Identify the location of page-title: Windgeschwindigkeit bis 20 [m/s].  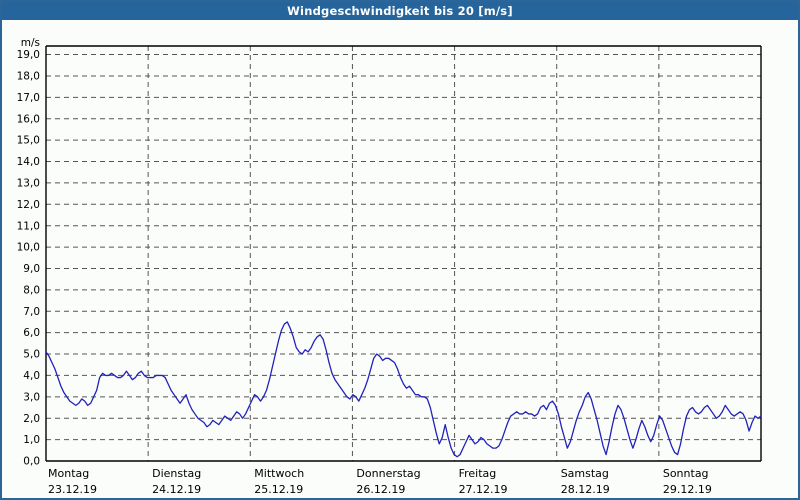
(400, 11).